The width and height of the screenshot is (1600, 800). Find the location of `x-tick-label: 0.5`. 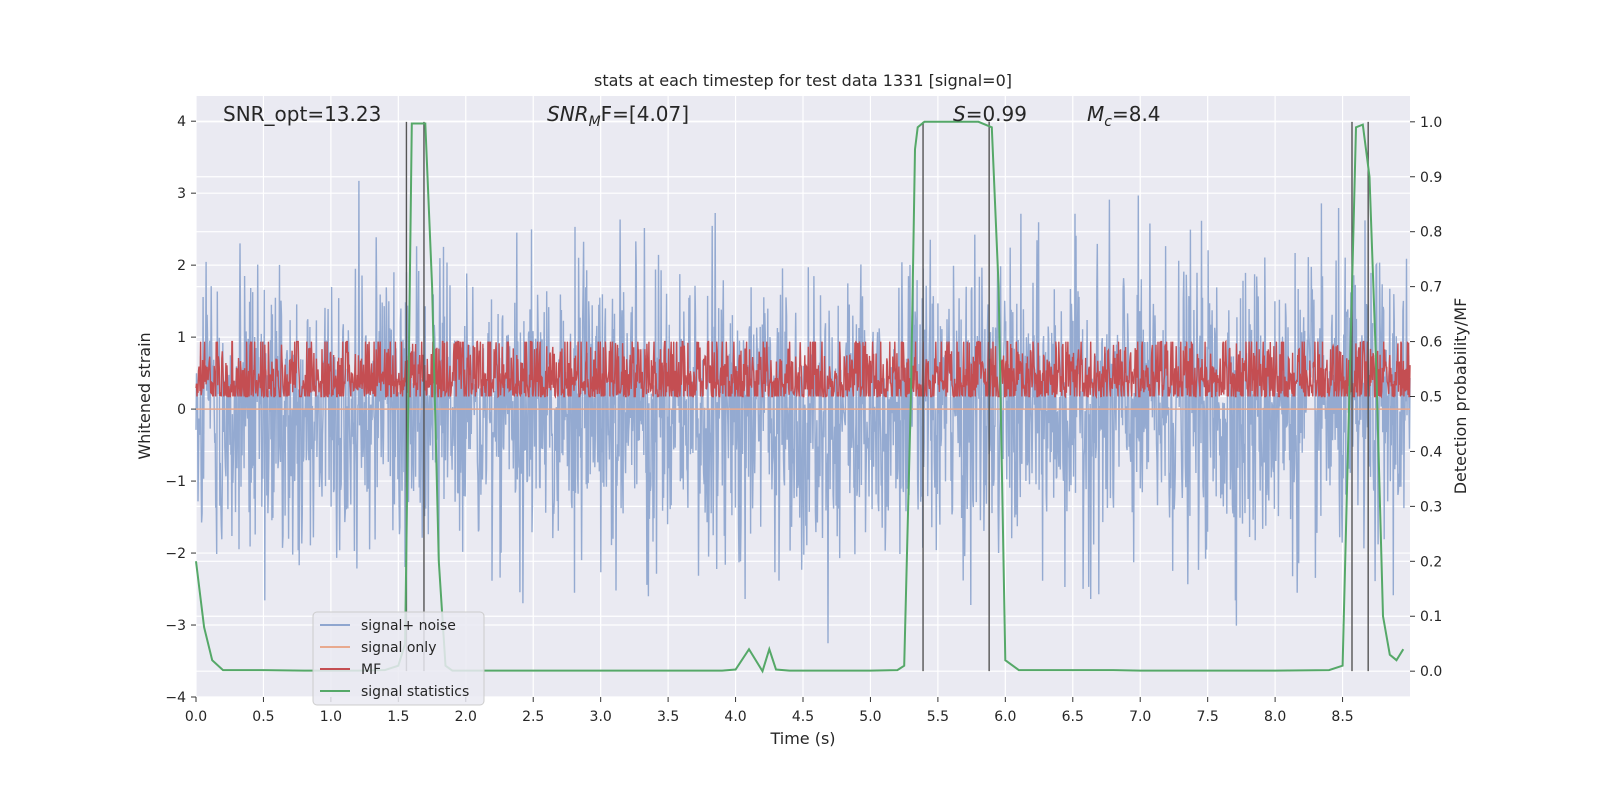

x-tick-label: 0.5 is located at coordinates (263, 717).